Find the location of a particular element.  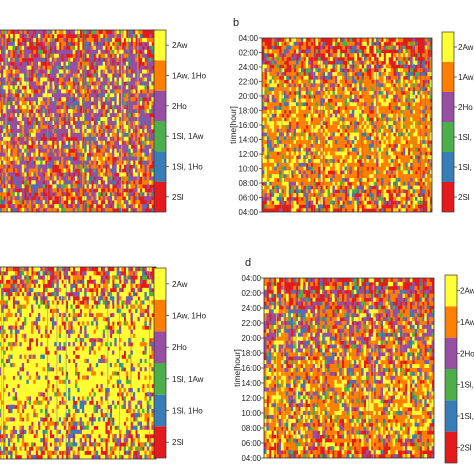

data-streak is located at coordinates (27, 121).